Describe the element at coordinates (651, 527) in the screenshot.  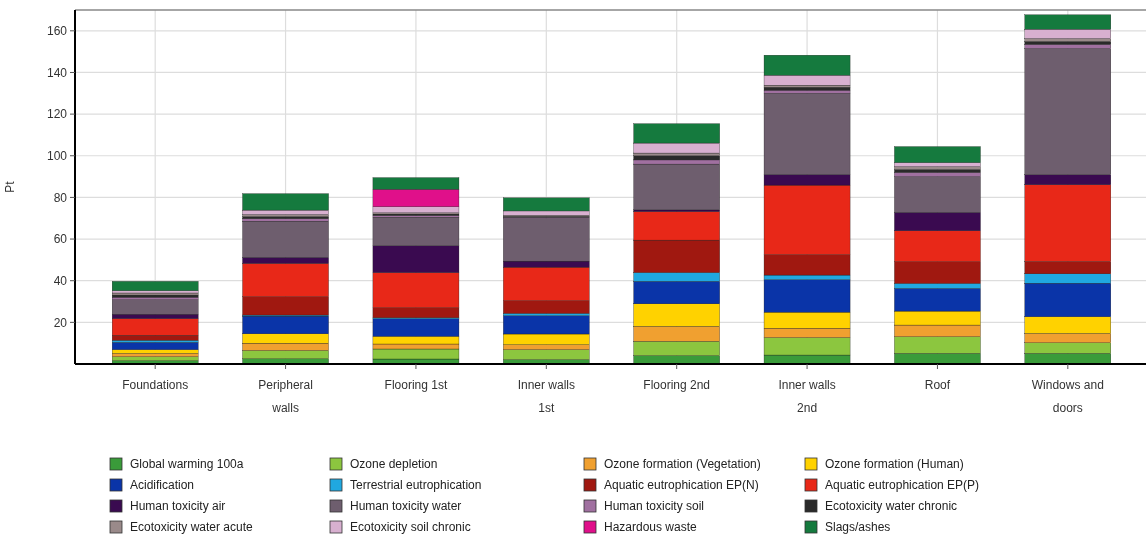
I see `legend-label: Hazardous waste` at that location.